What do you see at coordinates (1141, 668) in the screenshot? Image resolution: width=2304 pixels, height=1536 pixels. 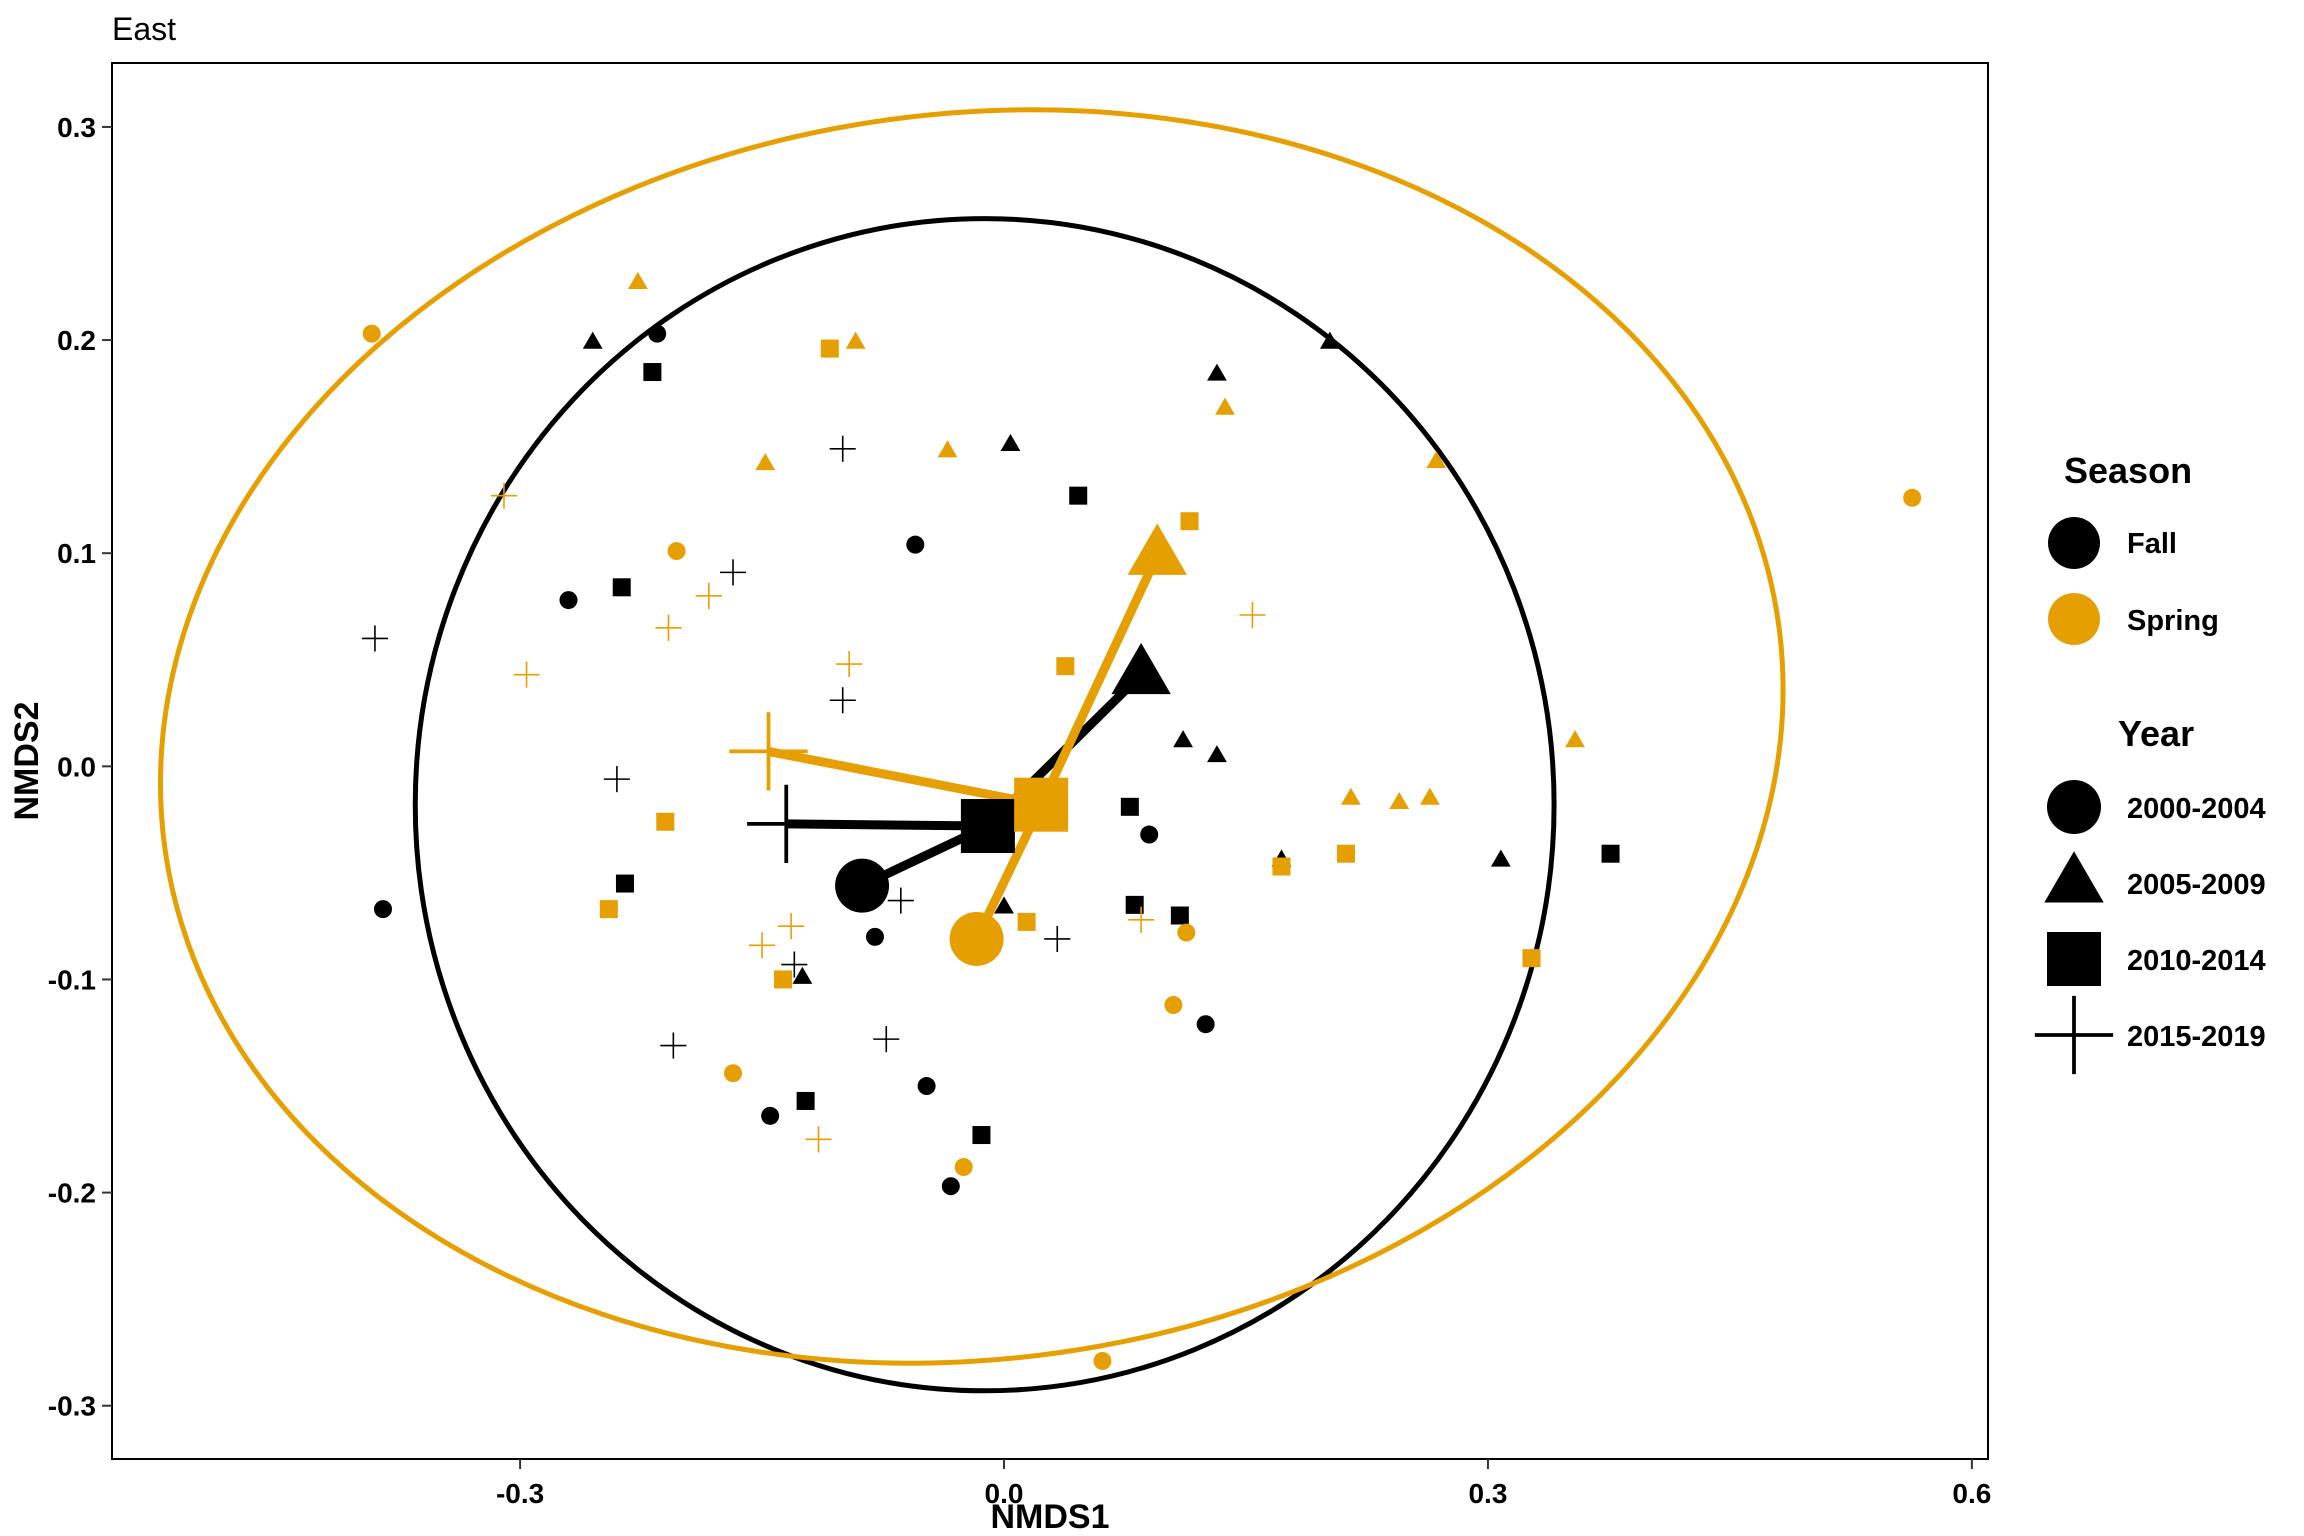 I see `centroid-fall-2005-2009` at bounding box center [1141, 668].